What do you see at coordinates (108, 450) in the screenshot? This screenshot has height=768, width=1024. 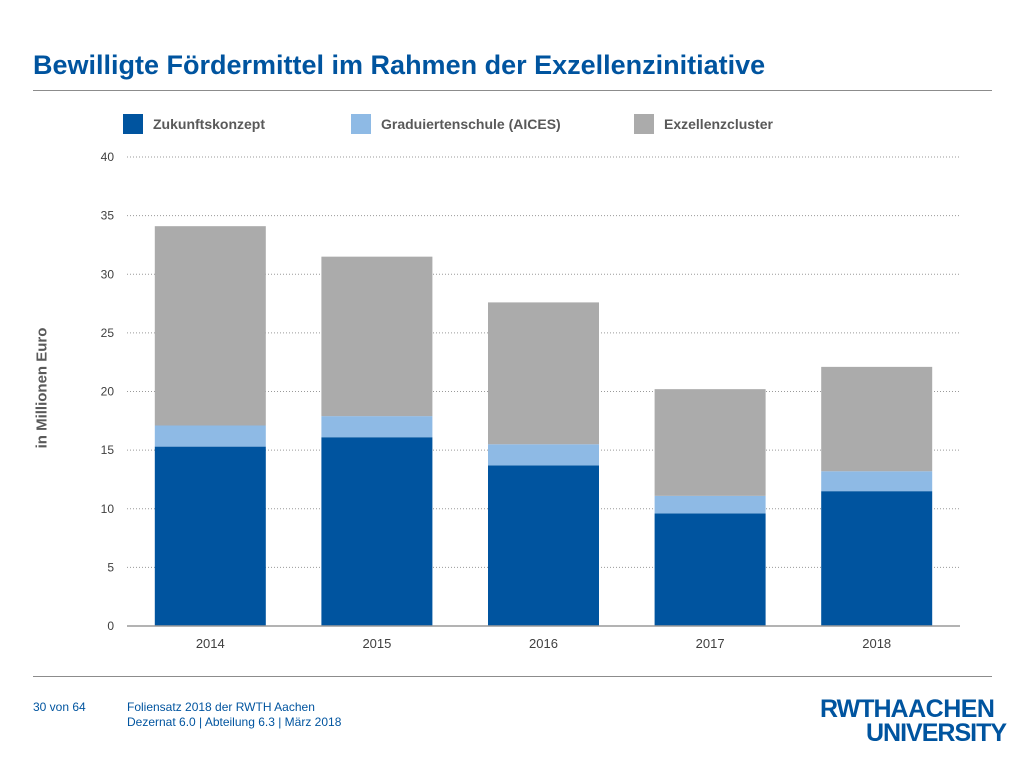 I see `y-tick-label-15: 15` at bounding box center [108, 450].